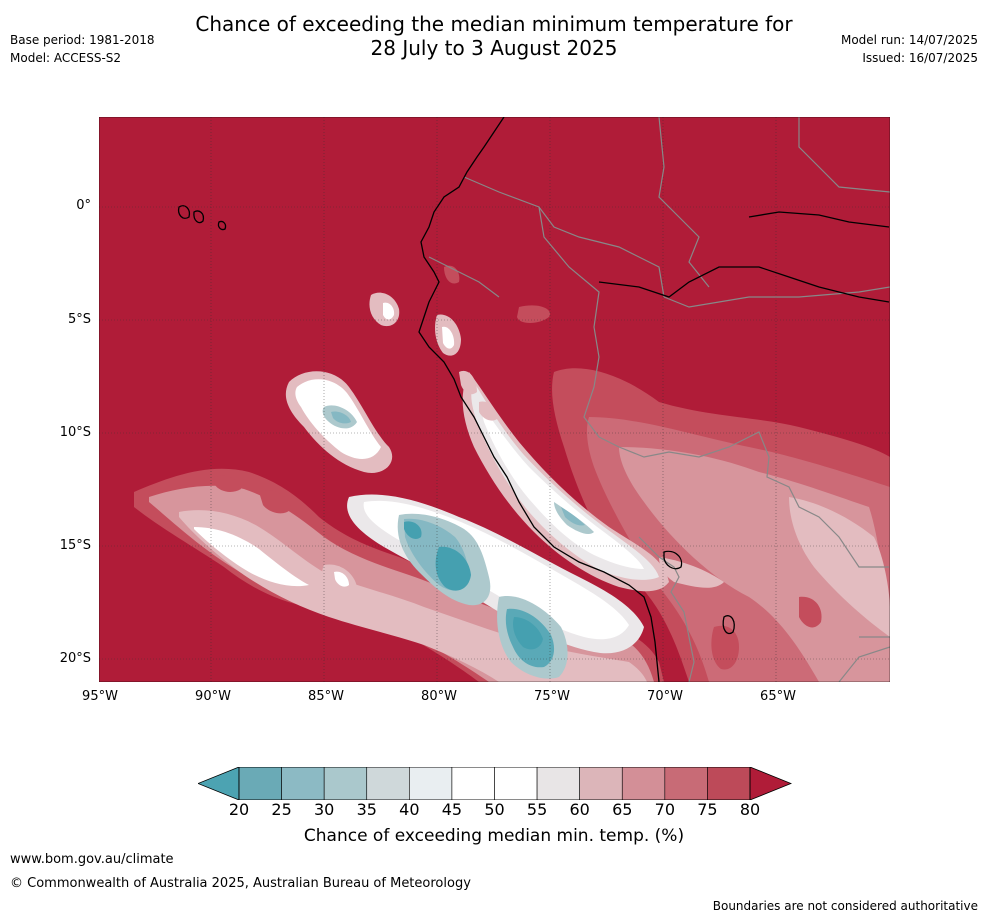 This screenshot has width=988, height=919. Describe the element at coordinates (452, 809) in the screenshot. I see `colorbar-tick-label: 45` at that location.